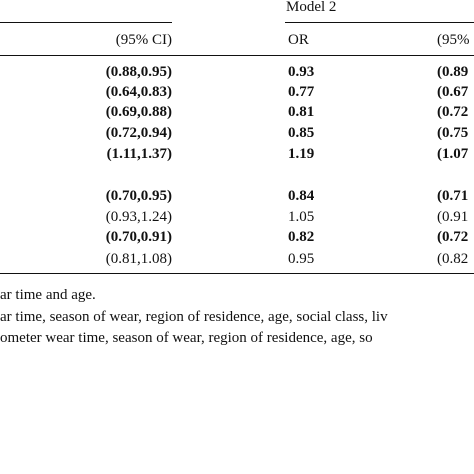  I want to click on ci-cell: (0.88,0.95), so click(138, 72).